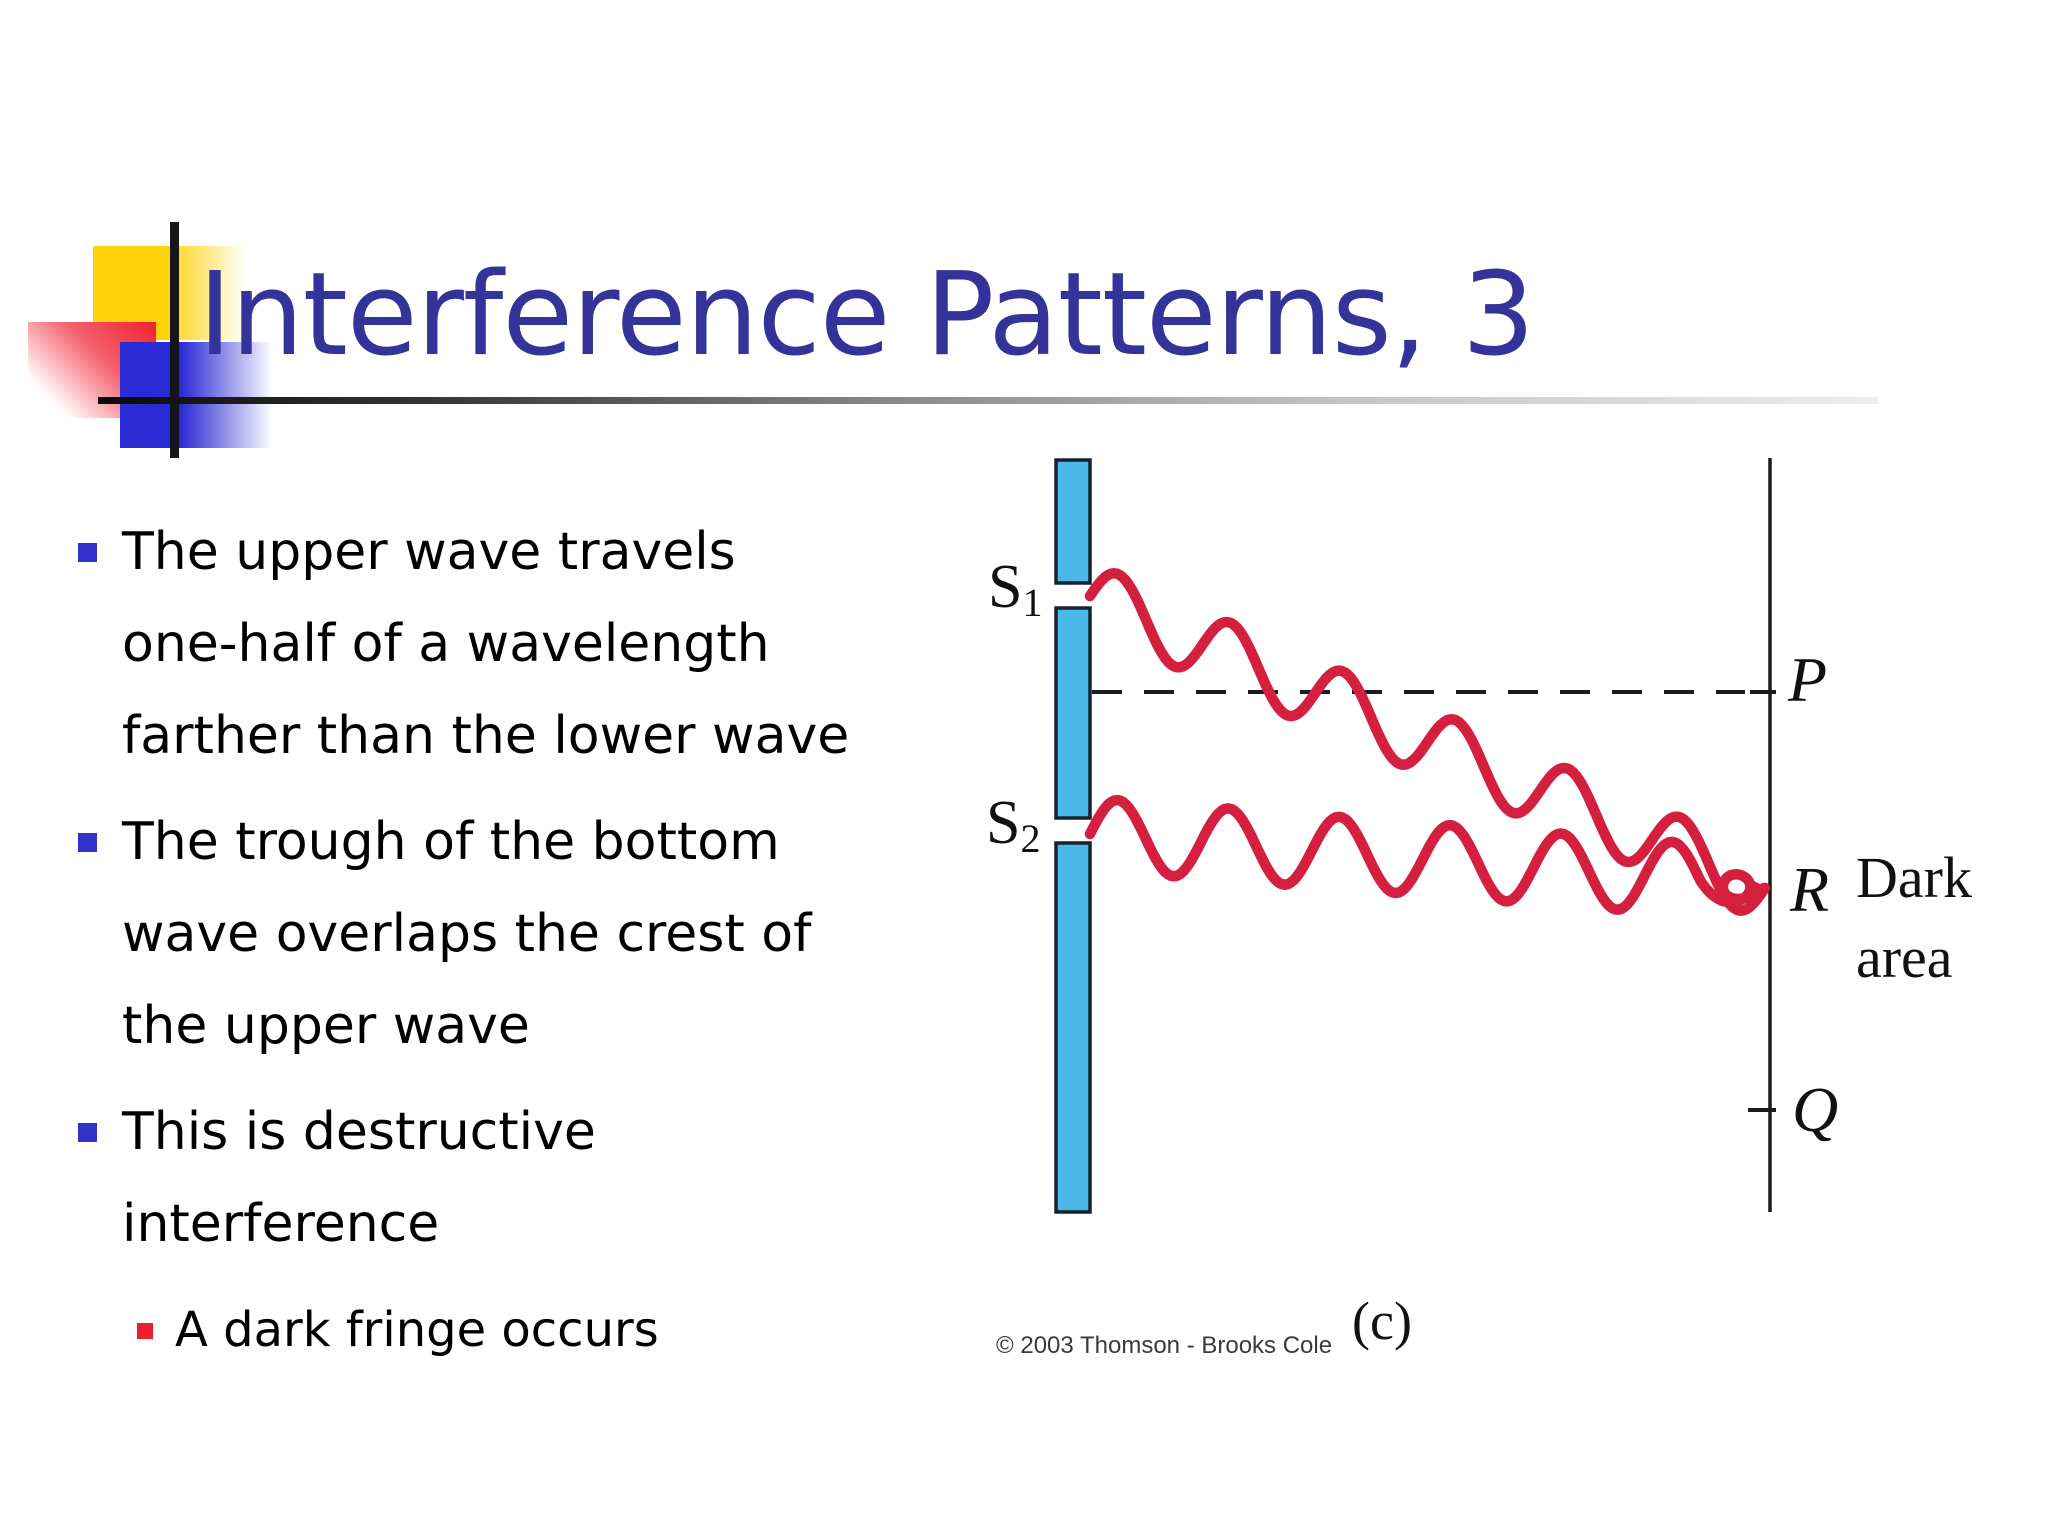 The height and width of the screenshot is (1536, 2048). What do you see at coordinates (1030, 838) in the screenshot?
I see `label-s2-subscript: 2` at bounding box center [1030, 838].